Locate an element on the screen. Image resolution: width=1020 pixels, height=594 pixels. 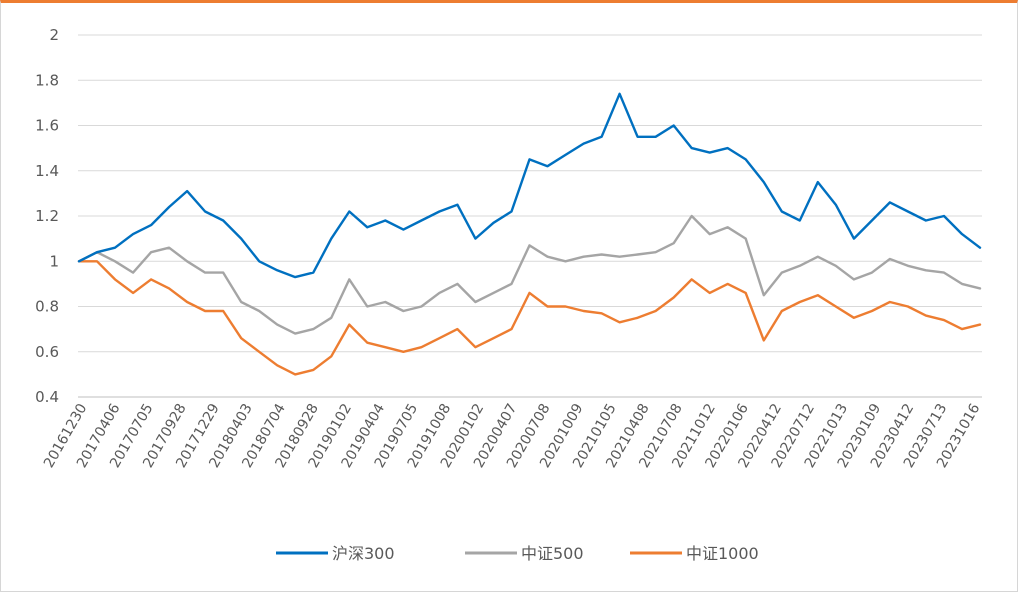
y-axis: 2 1.8 1.6 1.4 1.2 1 0.8 0.6 0.4 is located at coordinates (47, 216).